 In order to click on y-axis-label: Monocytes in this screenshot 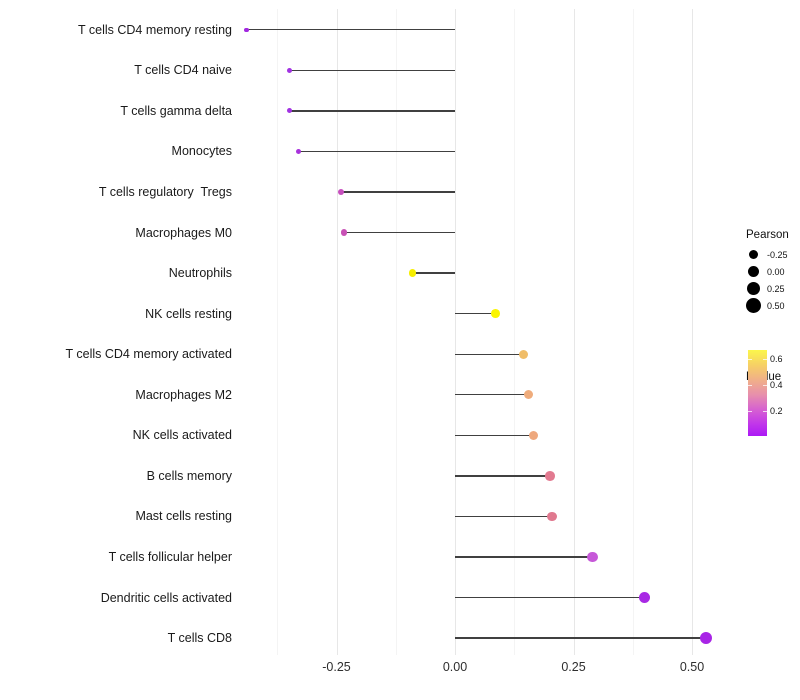, I will do `click(201, 151)`.